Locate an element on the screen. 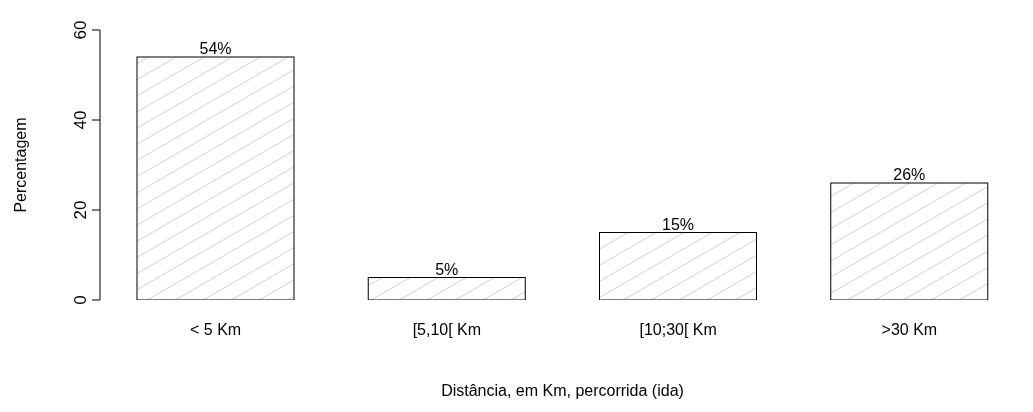 This screenshot has width=1033, height=412. data-label: 5% is located at coordinates (447, 269).